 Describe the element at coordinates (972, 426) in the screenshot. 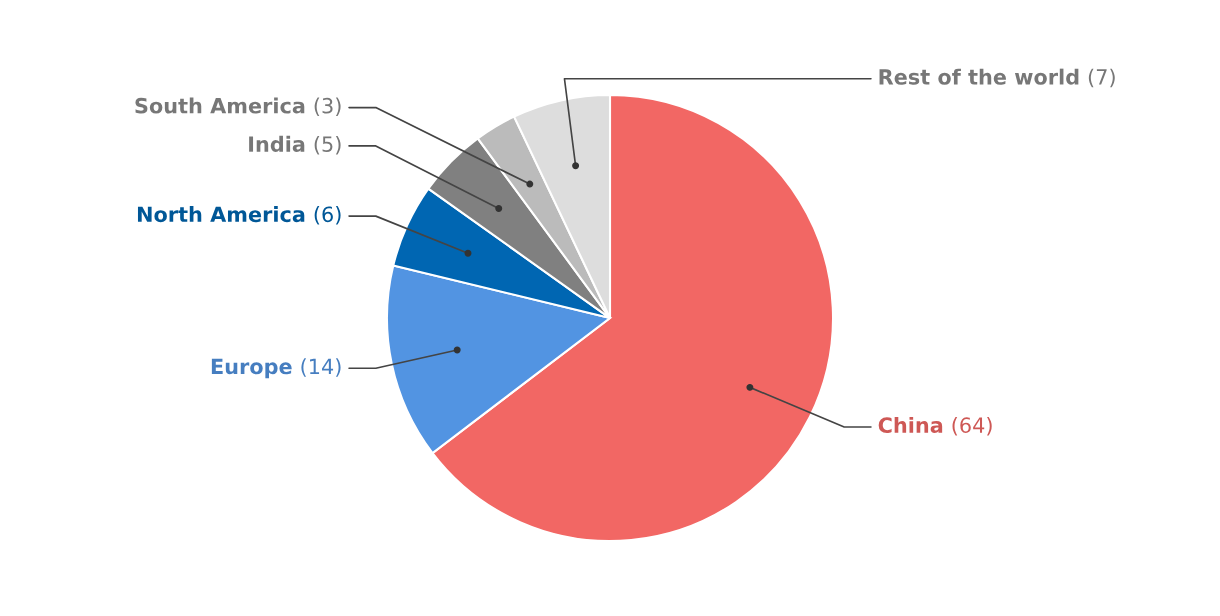

I see `data-label: (64)` at that location.